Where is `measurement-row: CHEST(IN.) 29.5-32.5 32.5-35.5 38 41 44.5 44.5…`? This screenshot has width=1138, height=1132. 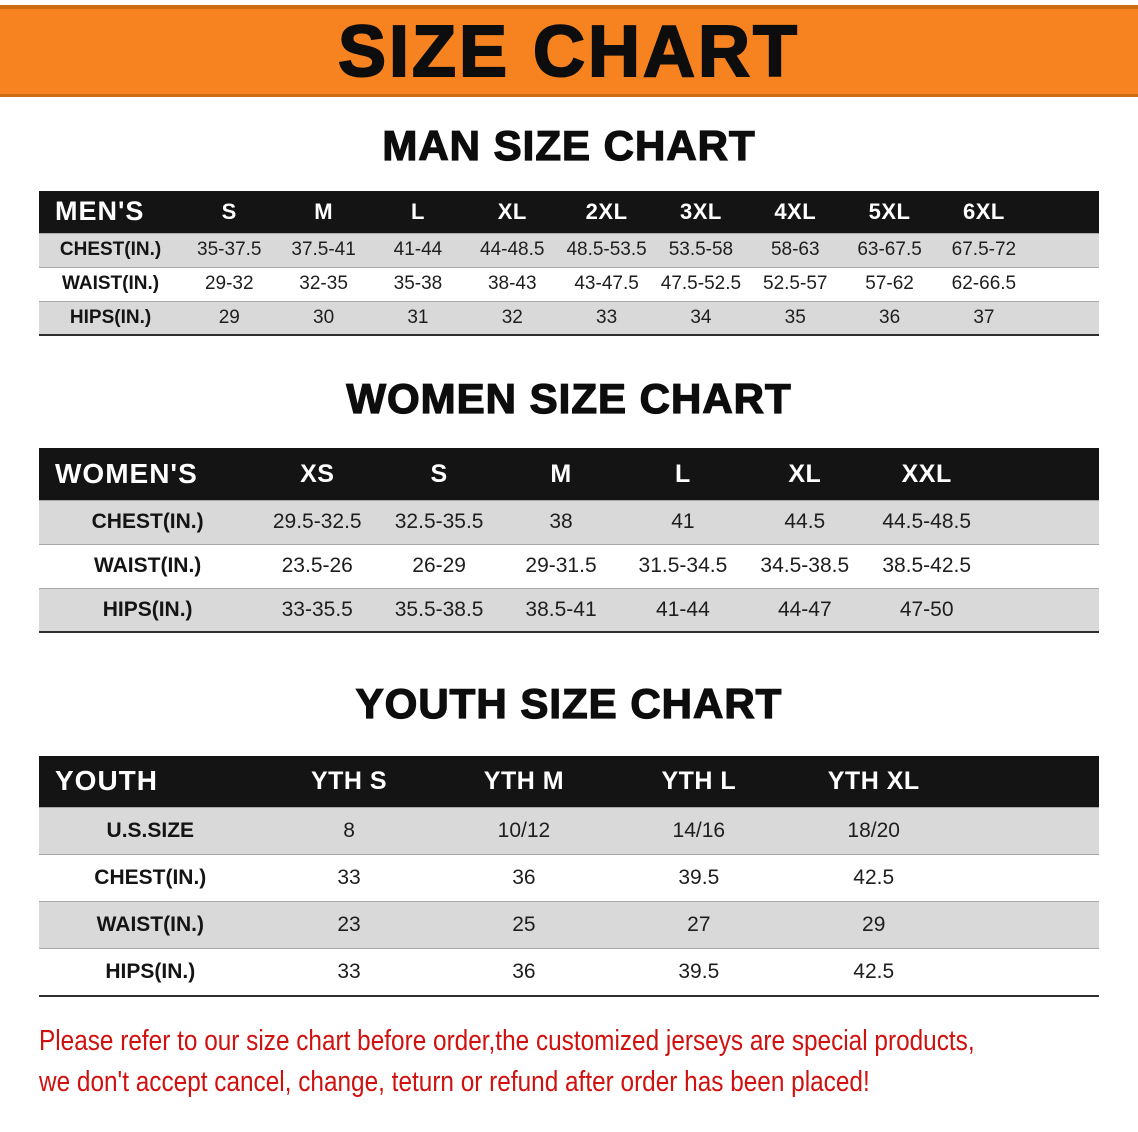 measurement-row: CHEST(IN.) 29.5-32.5 32.5-35.5 38 41 44.5 44.5… is located at coordinates (569, 522).